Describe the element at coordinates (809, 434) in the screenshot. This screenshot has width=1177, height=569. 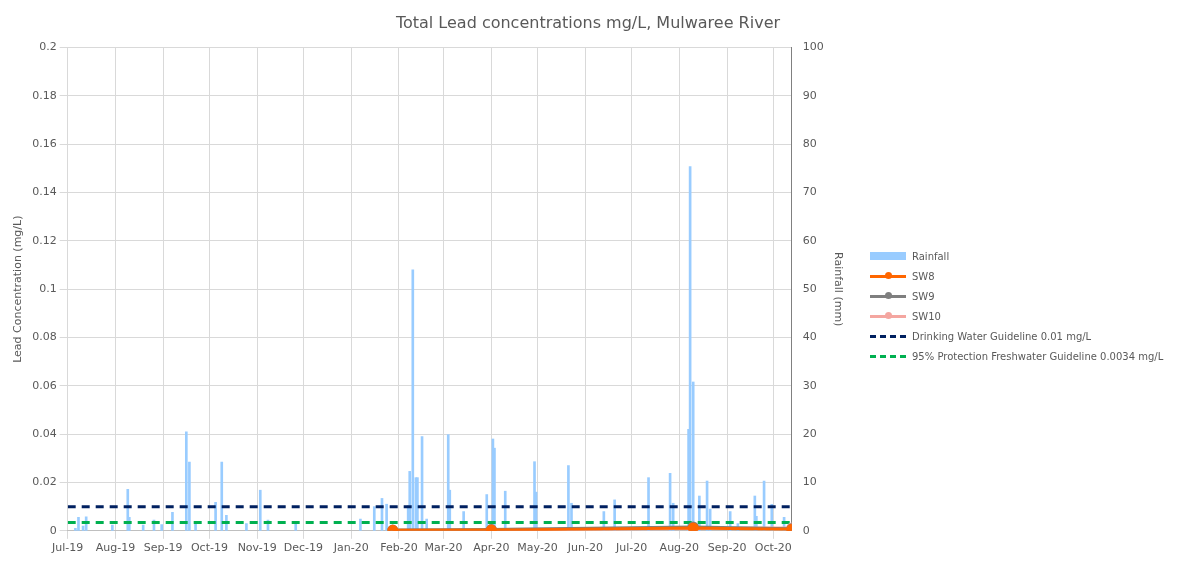
I see `y2-tick-label: 20` at that location.